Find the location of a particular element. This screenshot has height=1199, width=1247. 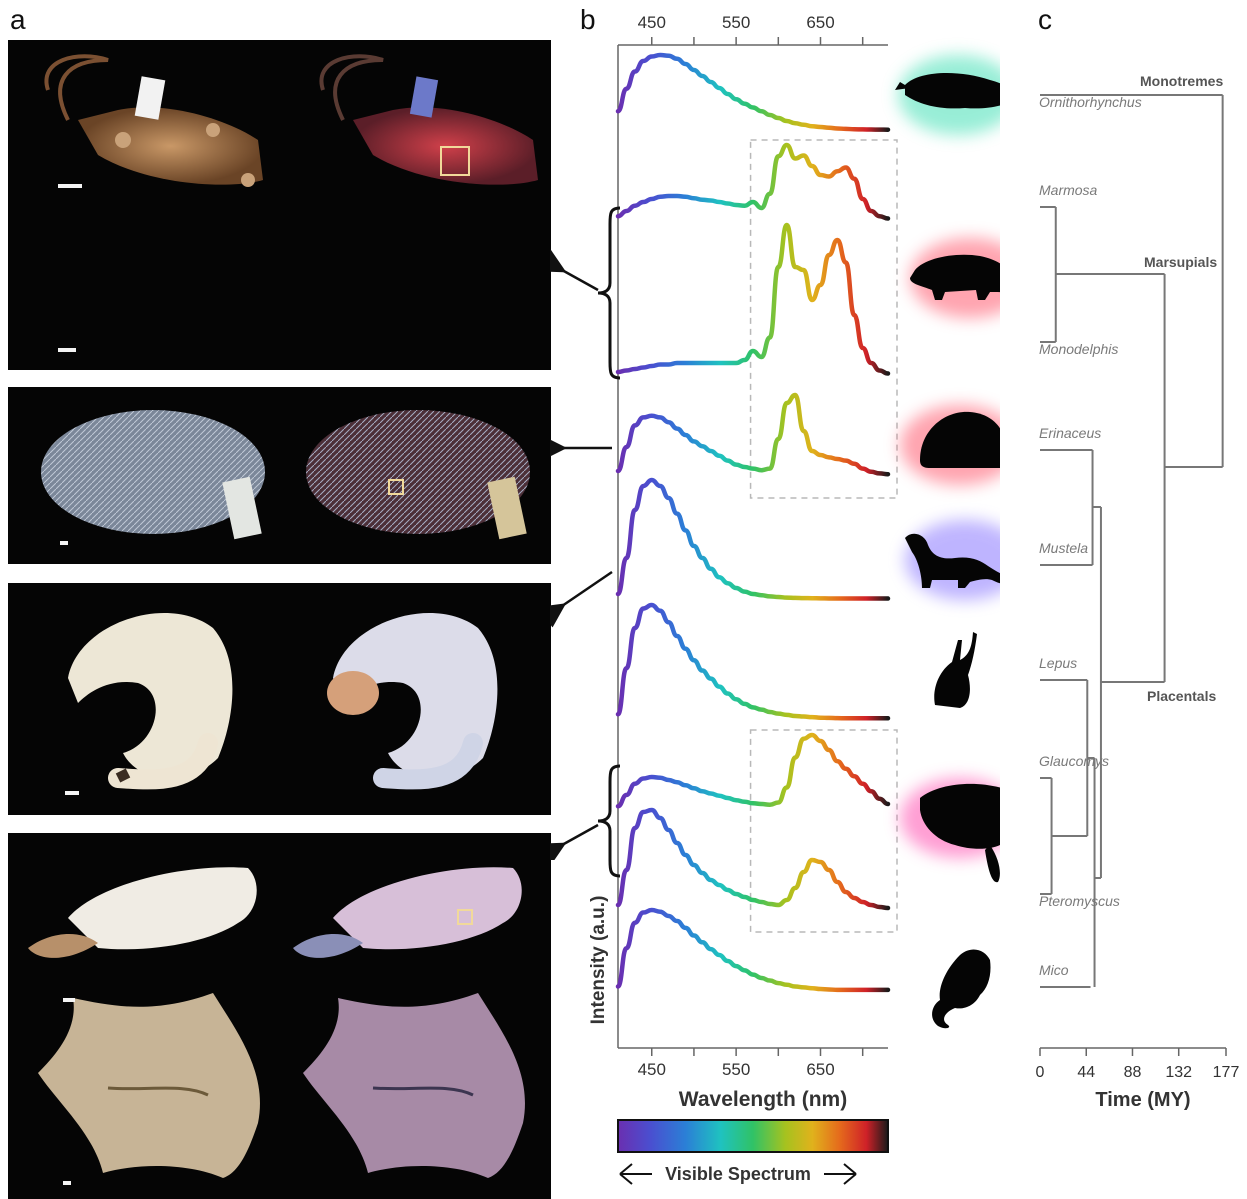

time-tick-label: 132 is located at coordinates (1178, 1072).